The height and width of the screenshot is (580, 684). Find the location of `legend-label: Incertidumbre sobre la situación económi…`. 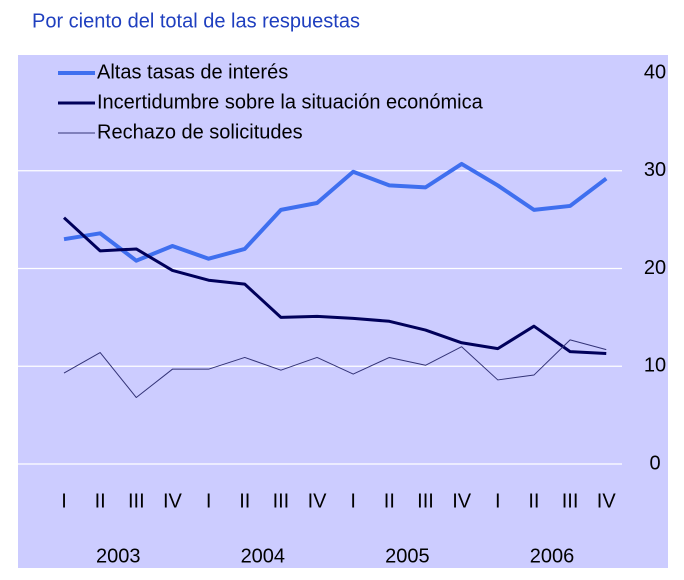

legend-label: Incertidumbre sobre la situación económi… is located at coordinates (290, 102).